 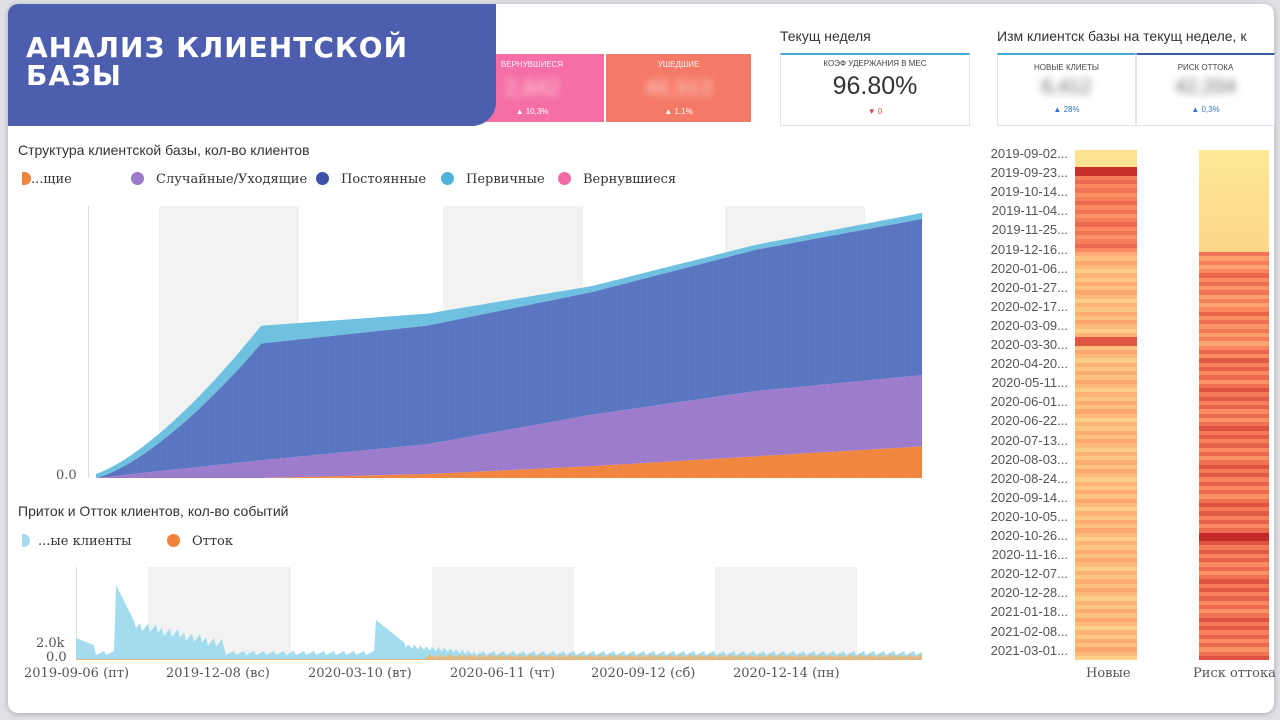 I want to click on flow-series-outflow, so click(x=499, y=657).